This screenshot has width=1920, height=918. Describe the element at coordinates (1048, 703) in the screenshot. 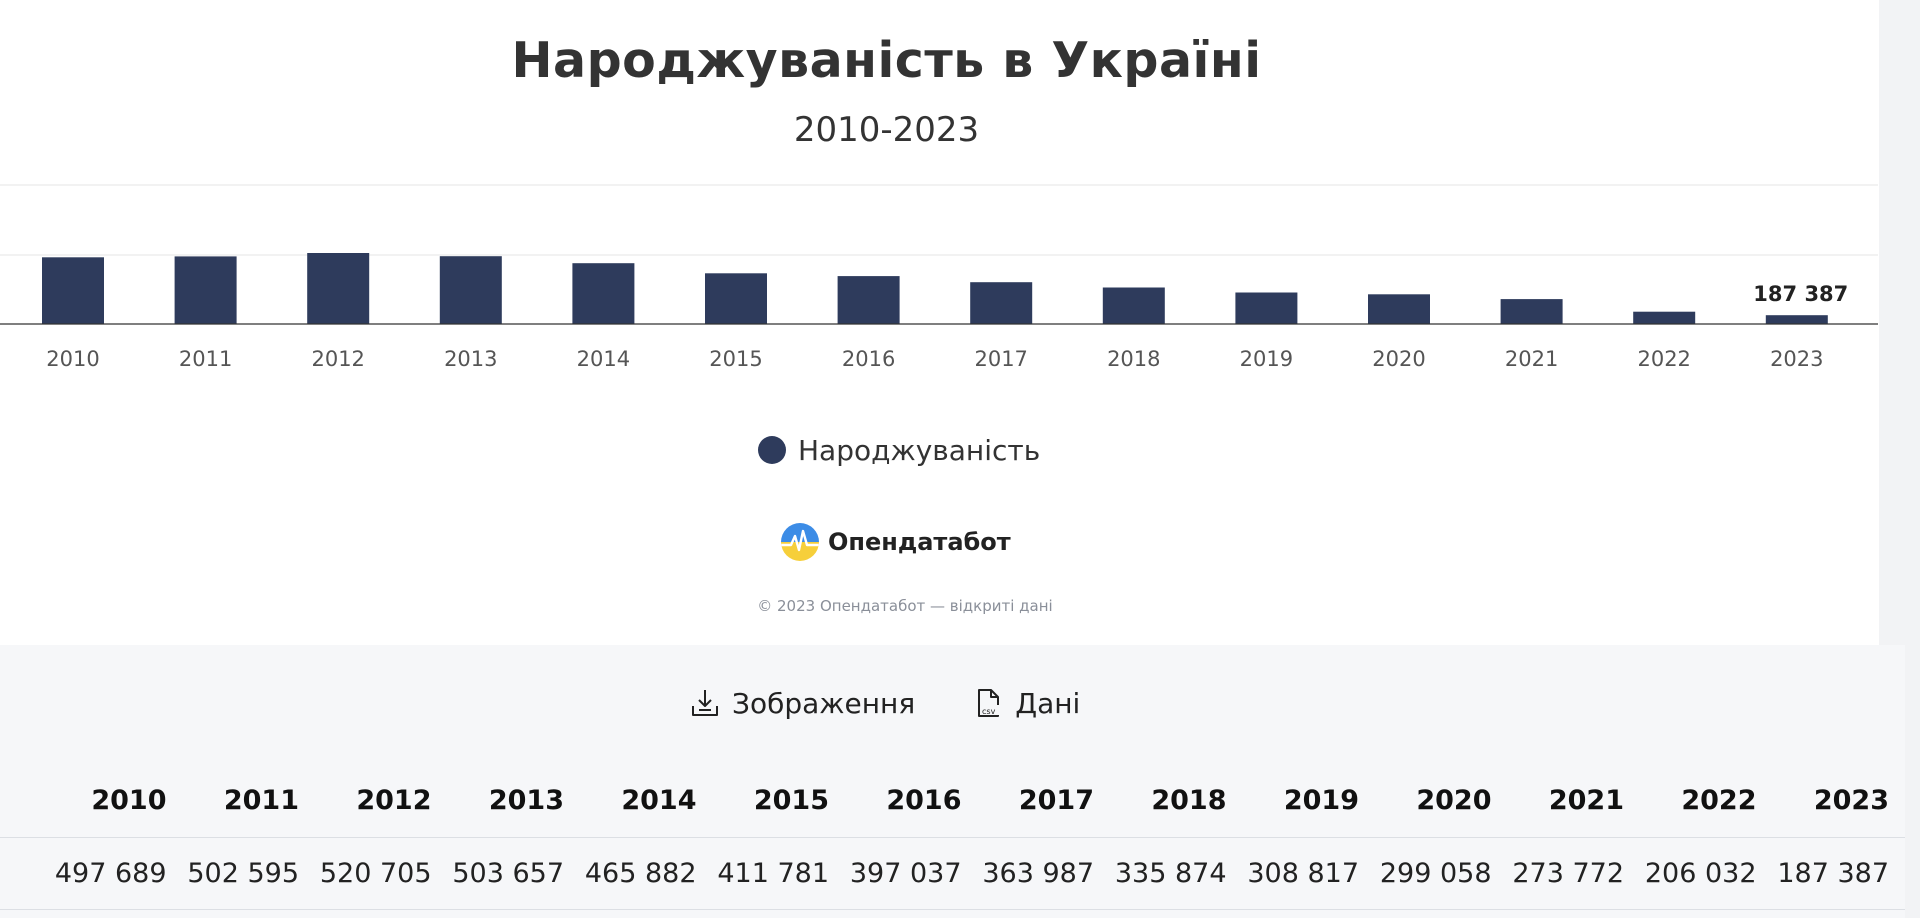

I see `download-data-label: Дані` at that location.